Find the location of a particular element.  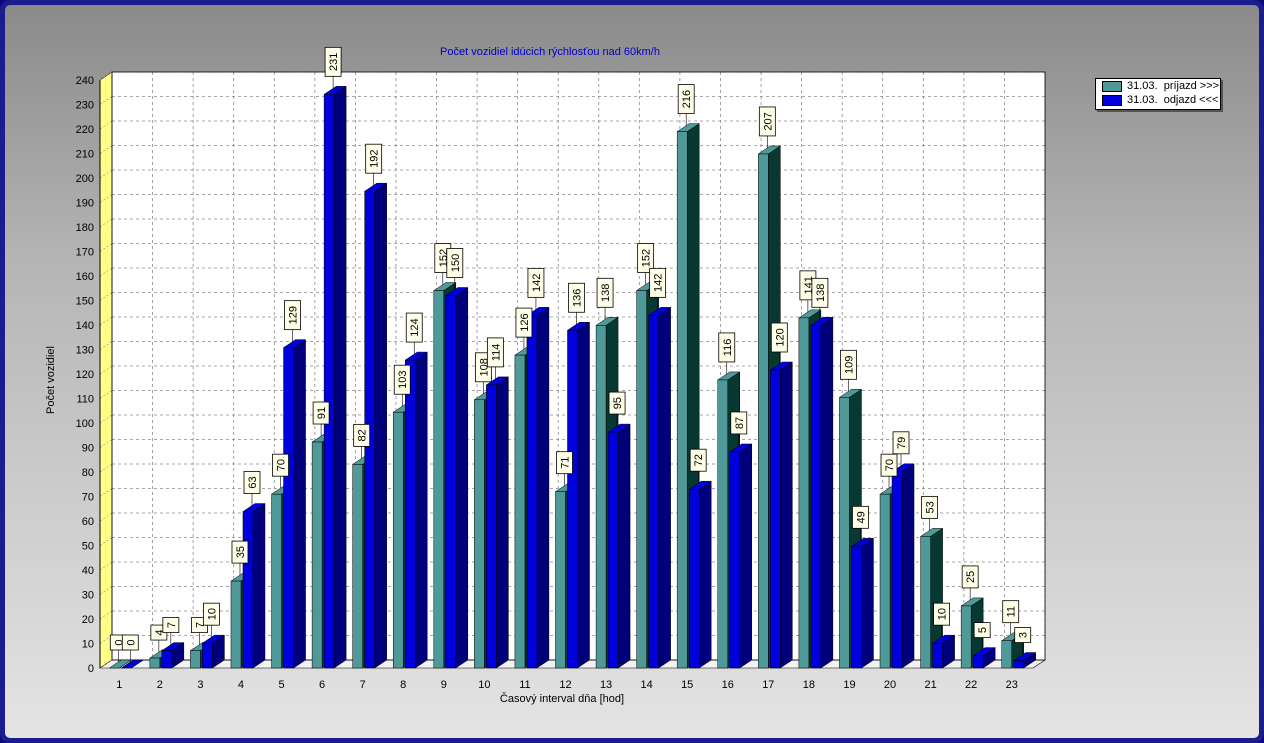

data-label: 103 is located at coordinates (403, 380).